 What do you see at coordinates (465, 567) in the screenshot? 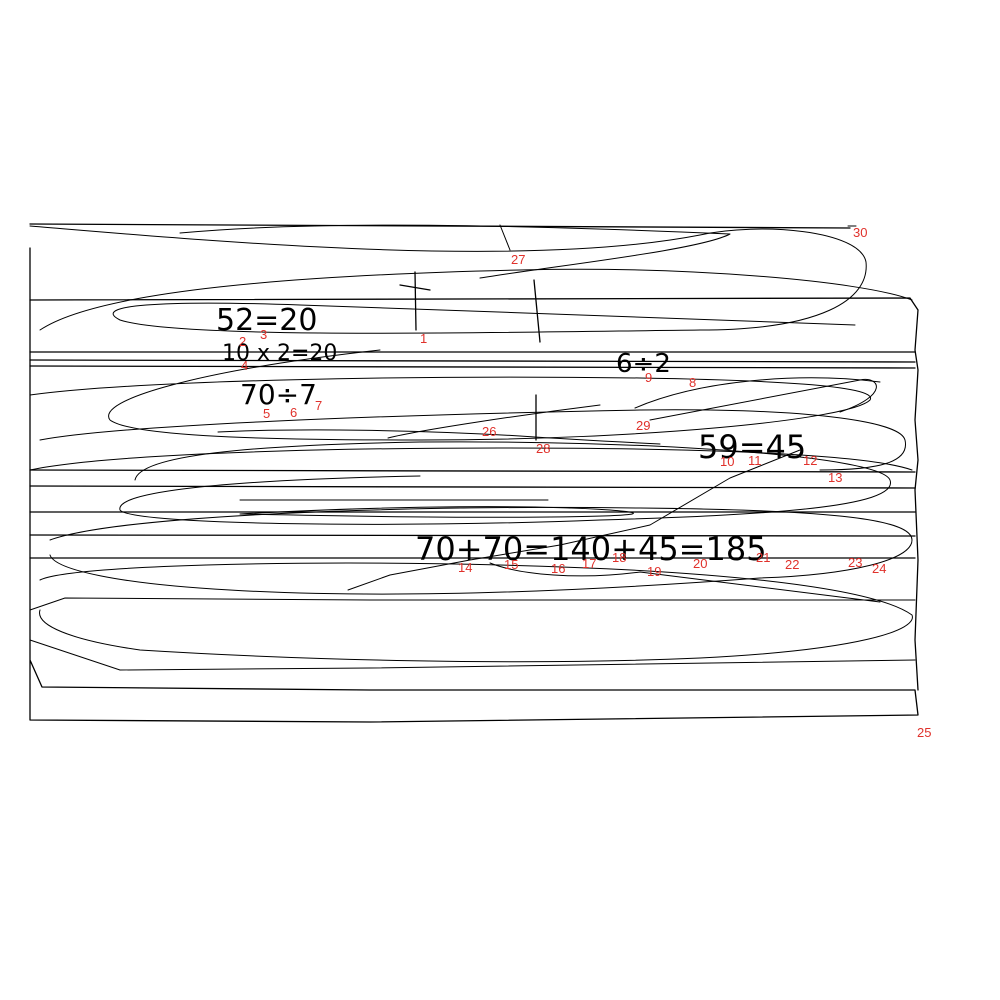
I see `marker-label: 14` at bounding box center [465, 567].